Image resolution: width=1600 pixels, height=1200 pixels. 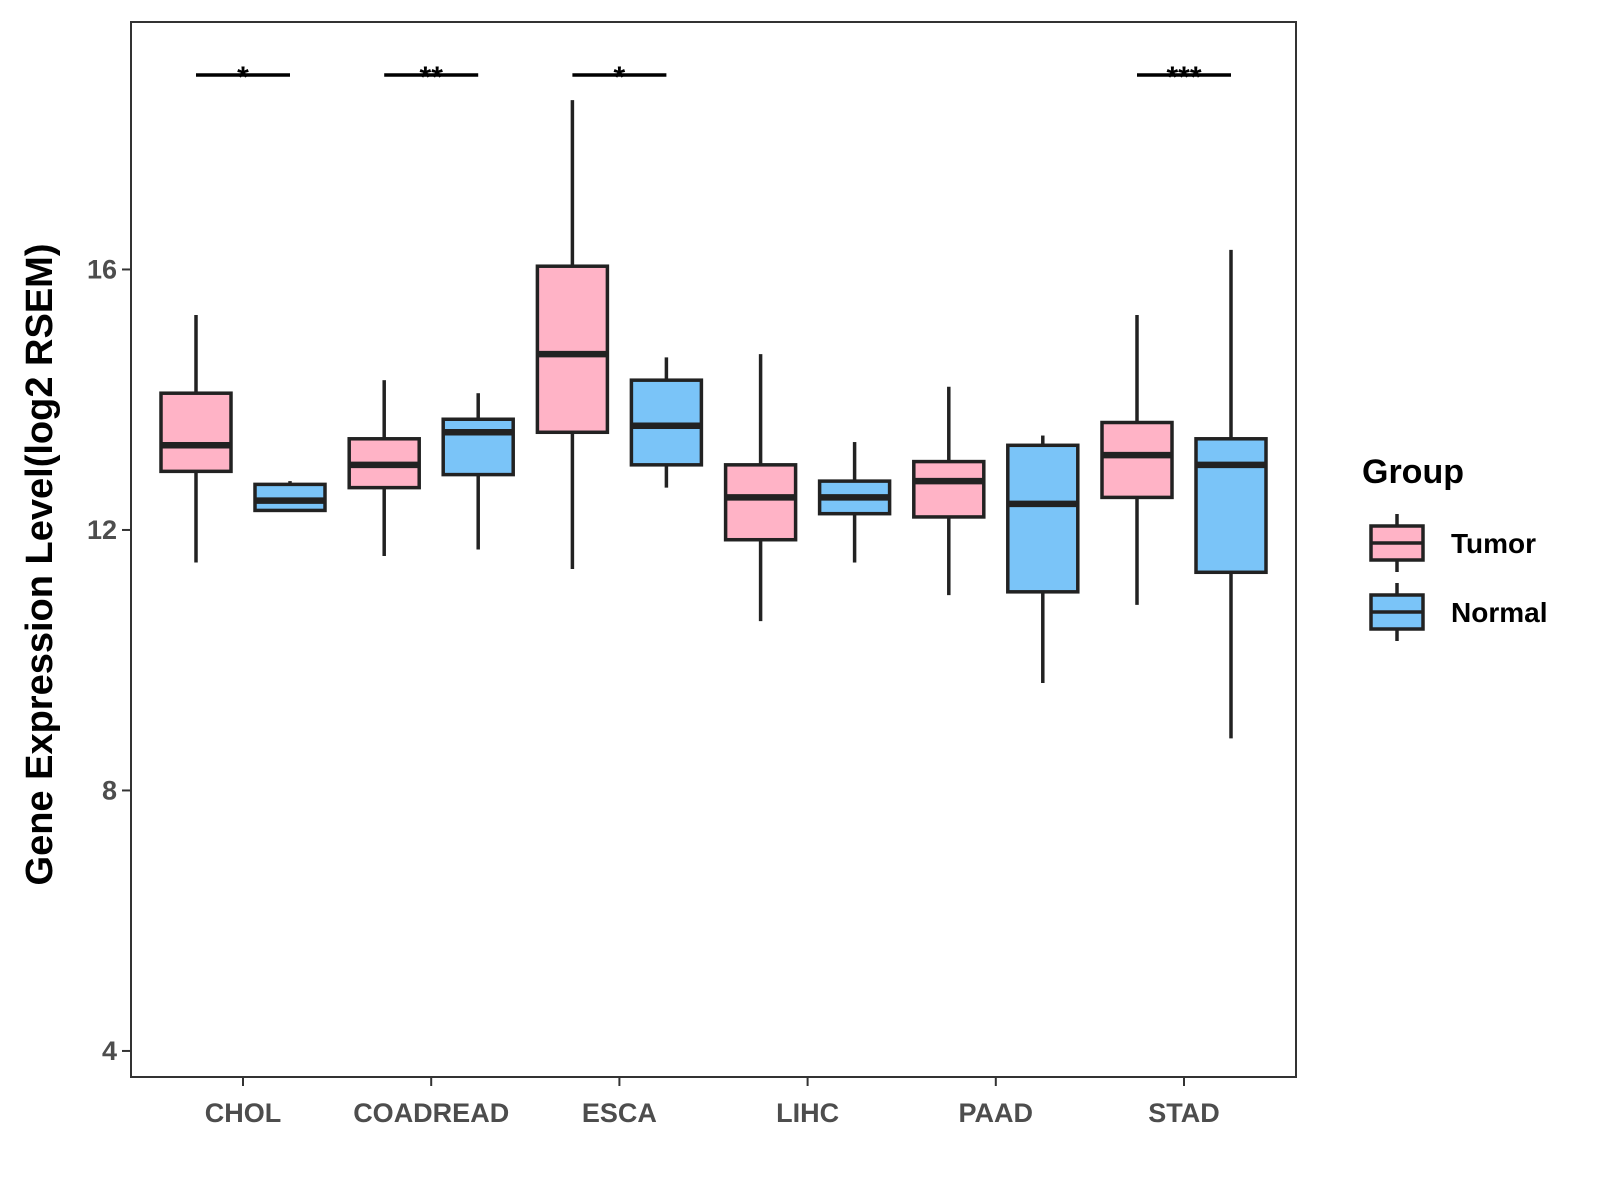 I want to click on box-coadread-normal, so click(x=478, y=471).